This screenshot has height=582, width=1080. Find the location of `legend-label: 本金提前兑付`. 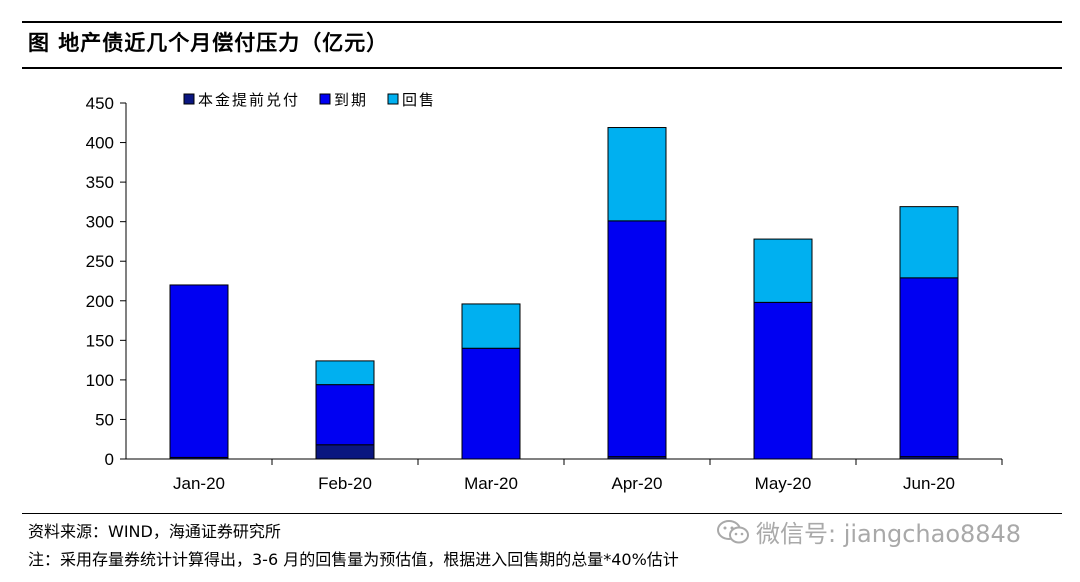

legend-label: 本金提前兑付 is located at coordinates (249, 100).